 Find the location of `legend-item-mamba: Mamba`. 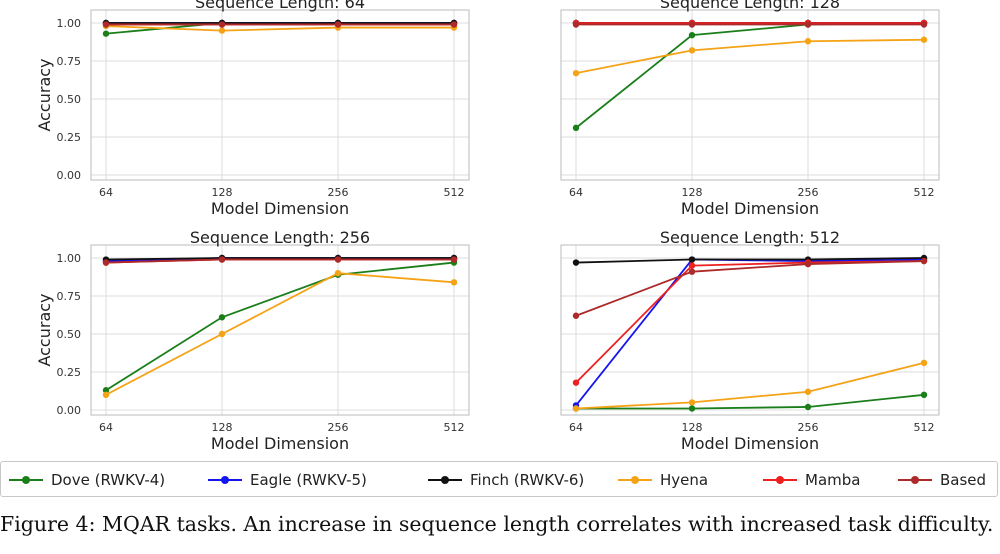

legend-item-mamba: Mamba is located at coordinates (811, 480).